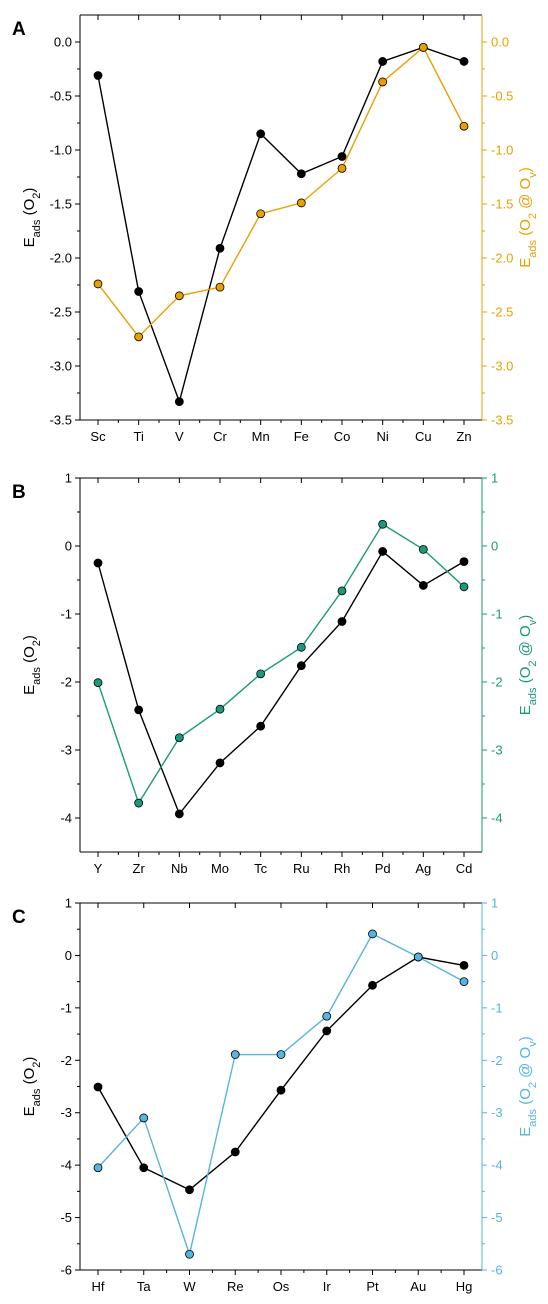  What do you see at coordinates (138, 436) in the screenshot?
I see `x-tick-label: Ti` at bounding box center [138, 436].